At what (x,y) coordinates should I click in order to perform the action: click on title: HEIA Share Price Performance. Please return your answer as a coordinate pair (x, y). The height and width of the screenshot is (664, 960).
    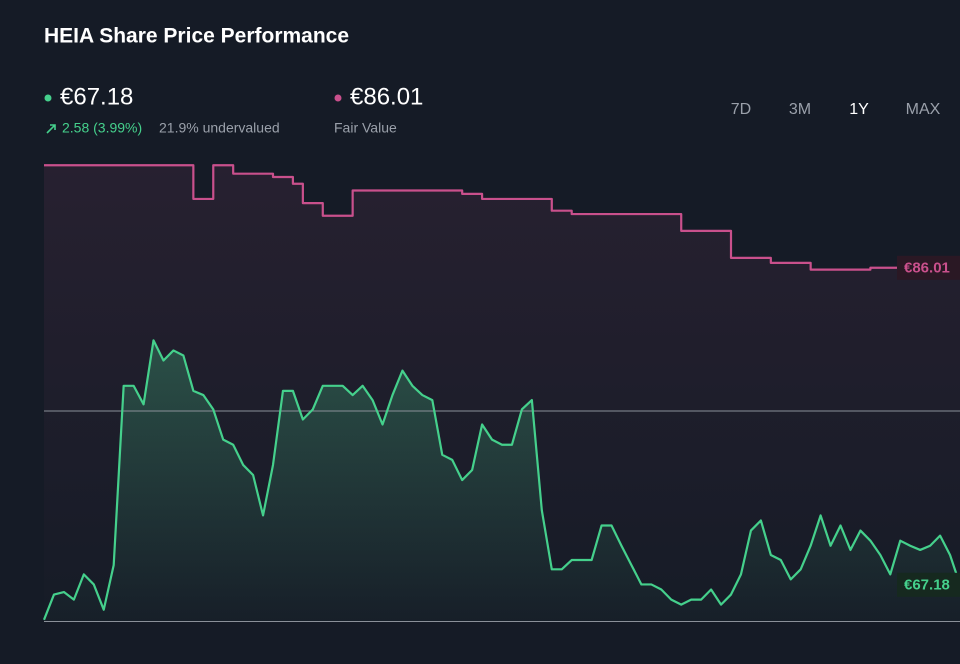
    Looking at the image, I should click on (196, 36).